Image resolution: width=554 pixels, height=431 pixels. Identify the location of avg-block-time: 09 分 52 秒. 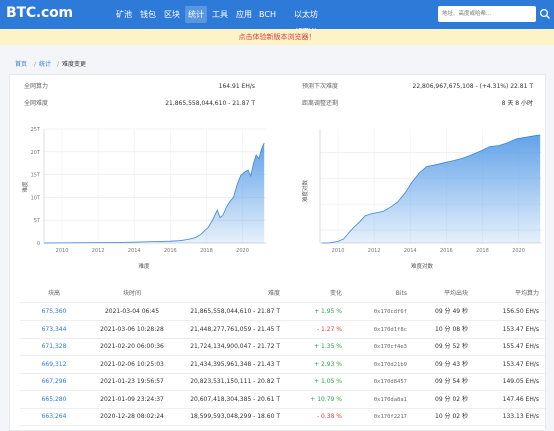
(451, 346).